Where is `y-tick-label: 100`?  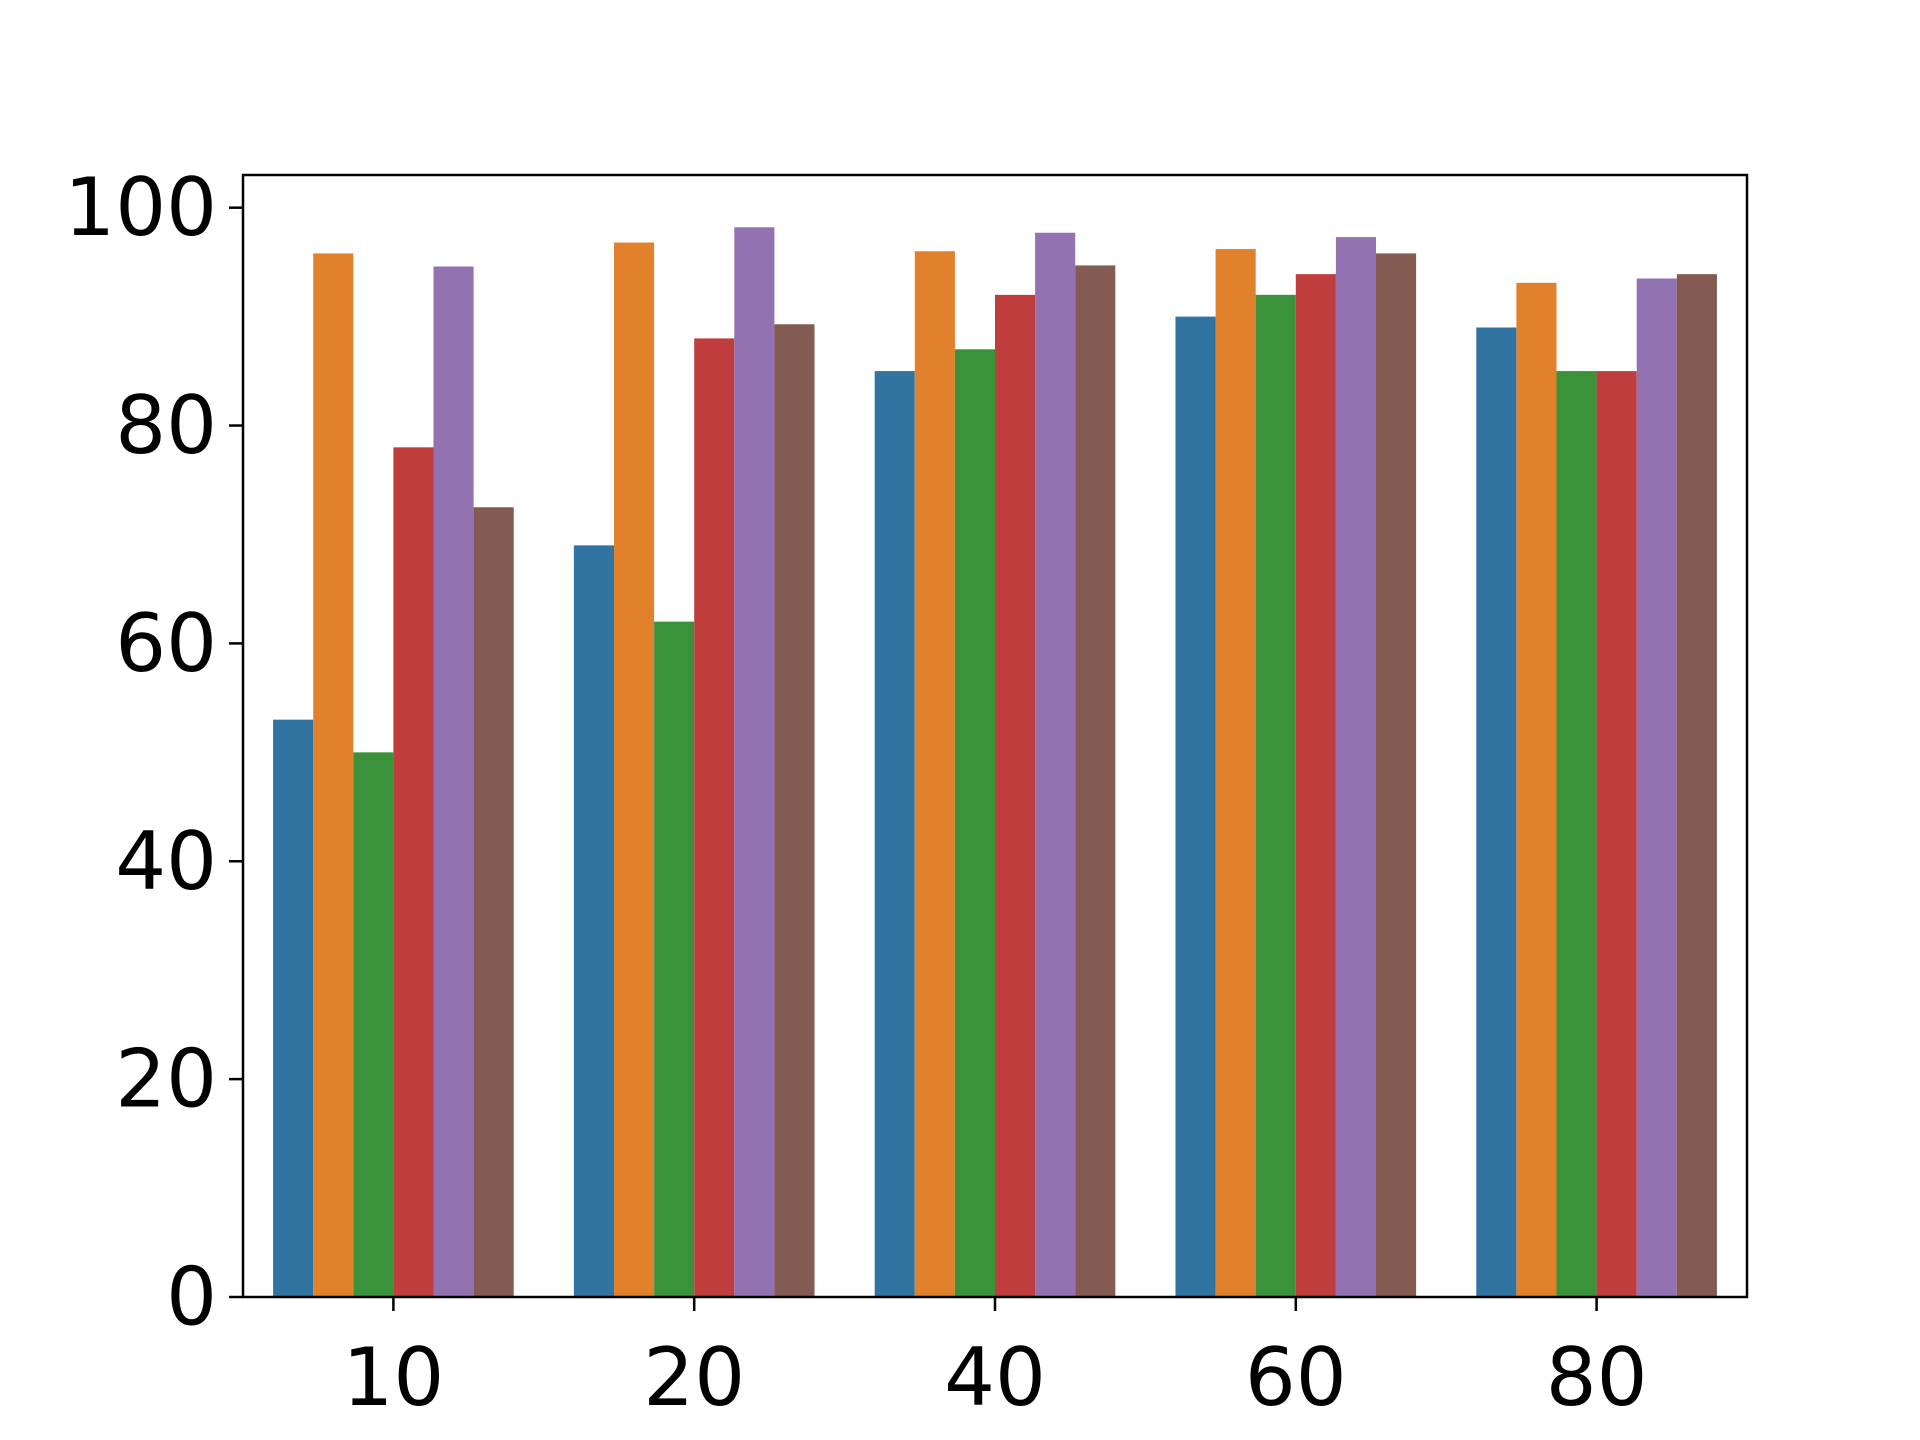 y-tick-label: 100 is located at coordinates (140, 207).